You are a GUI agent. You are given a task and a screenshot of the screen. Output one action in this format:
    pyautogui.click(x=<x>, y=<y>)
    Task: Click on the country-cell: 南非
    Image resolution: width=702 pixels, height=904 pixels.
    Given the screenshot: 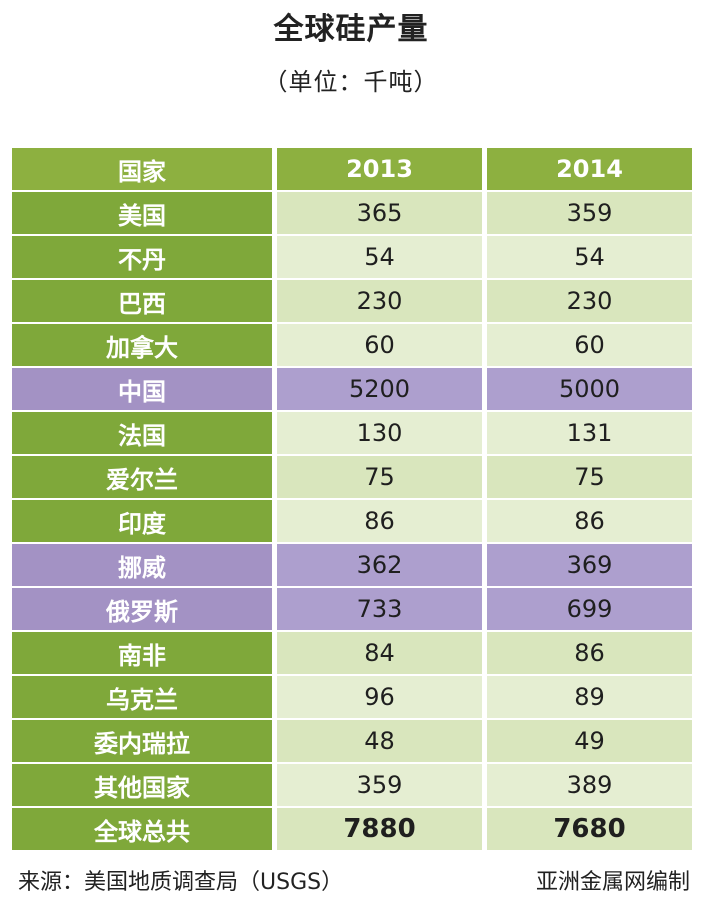 What is the action you would take?
    pyautogui.click(x=142, y=653)
    